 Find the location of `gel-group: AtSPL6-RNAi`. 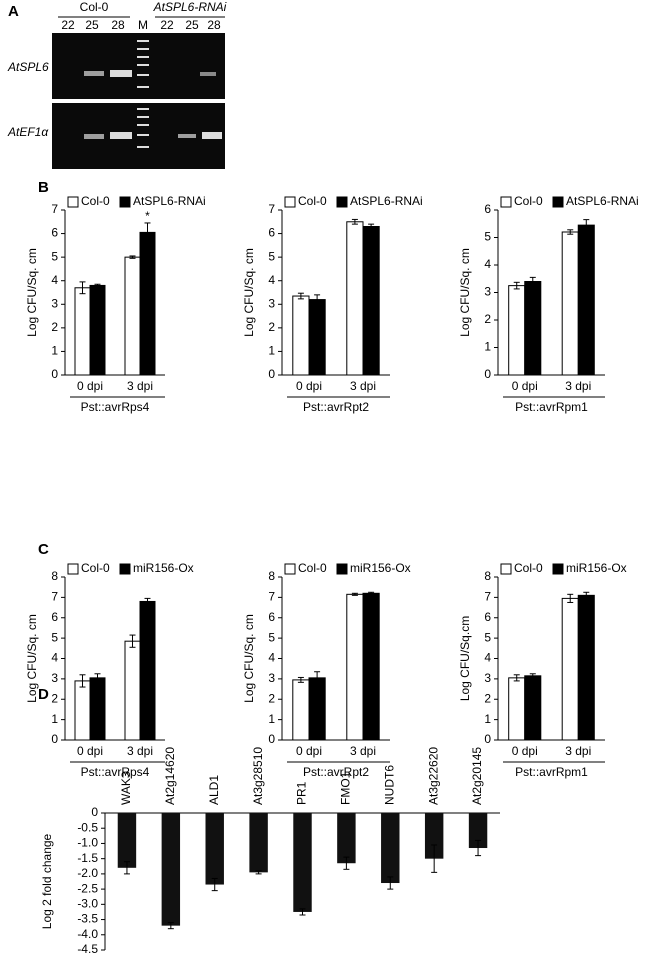

gel-group: AtSPL6-RNAi is located at coordinates (190, 7).